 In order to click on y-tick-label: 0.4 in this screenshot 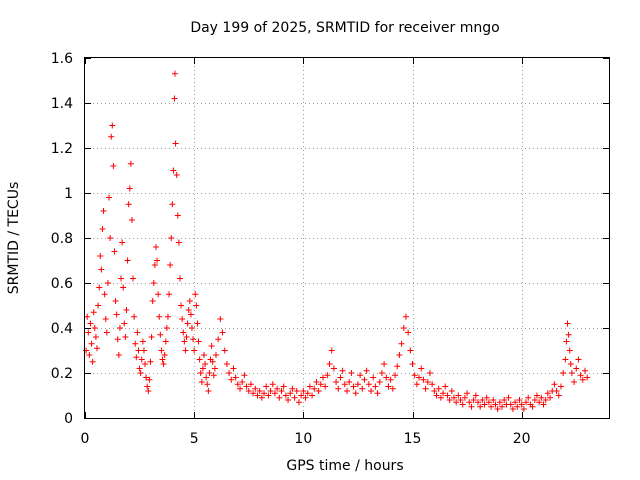, I will do `click(62, 329)`.